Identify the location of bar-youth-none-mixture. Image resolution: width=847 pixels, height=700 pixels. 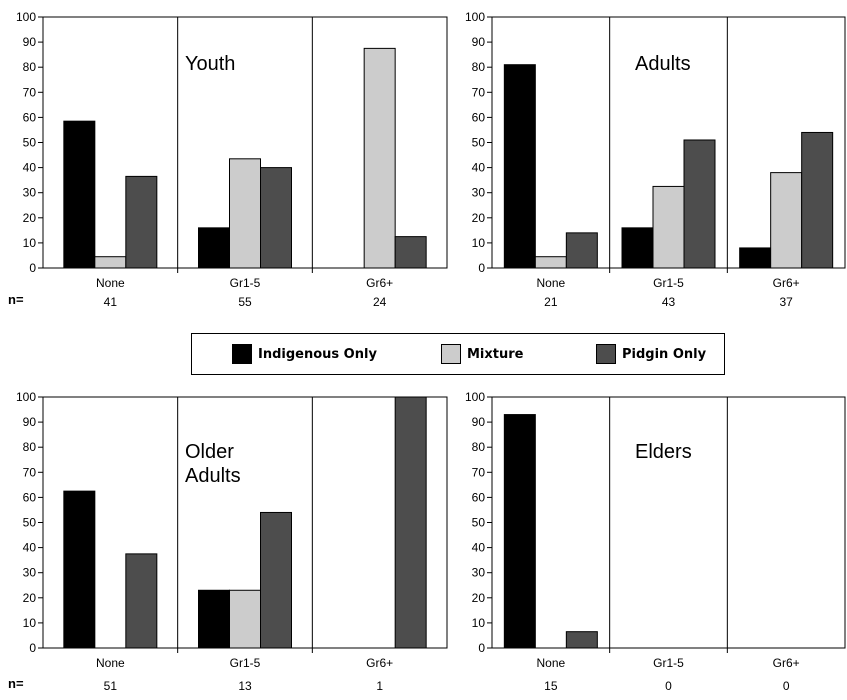
(110, 262).